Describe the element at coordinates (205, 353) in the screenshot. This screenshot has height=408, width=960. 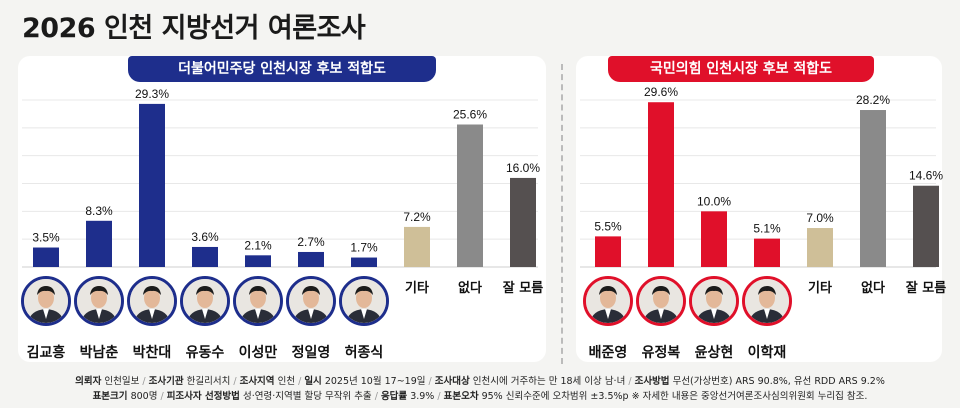
I see `candidate-name: 유동수` at that location.